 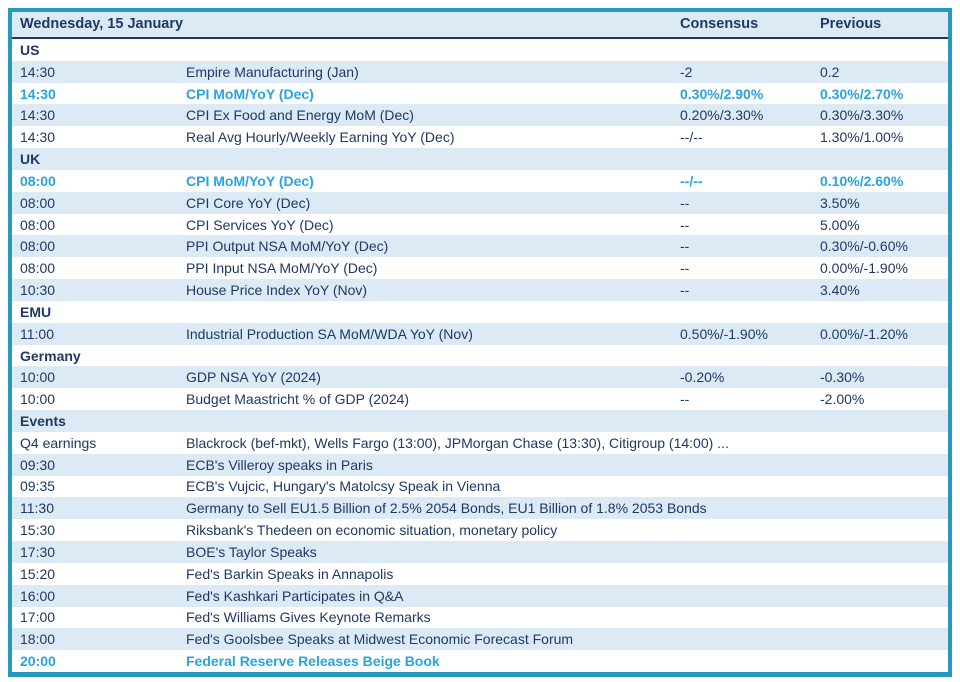 I want to click on table-header-row: Wednesday, 15 January Consensus Previous, so click(x=480, y=24).